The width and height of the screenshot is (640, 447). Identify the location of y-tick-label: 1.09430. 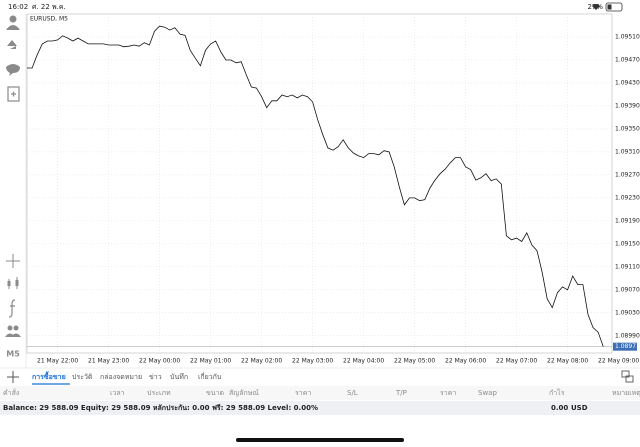
(627, 82).